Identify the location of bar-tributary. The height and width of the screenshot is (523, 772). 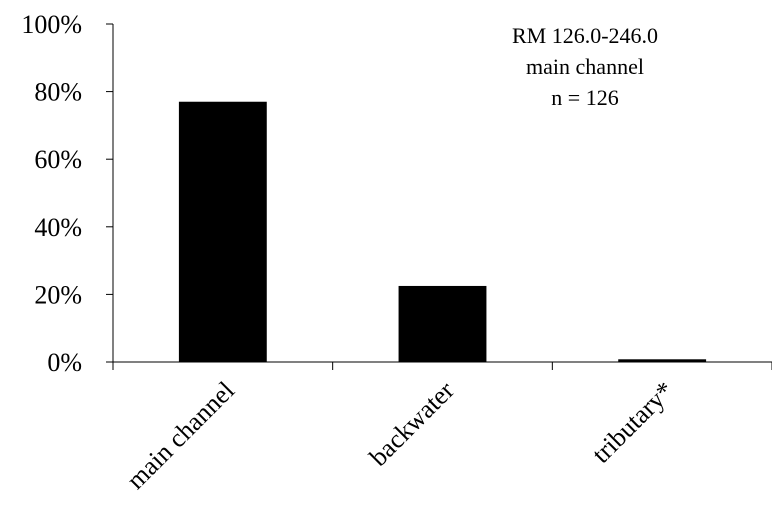
(662, 360).